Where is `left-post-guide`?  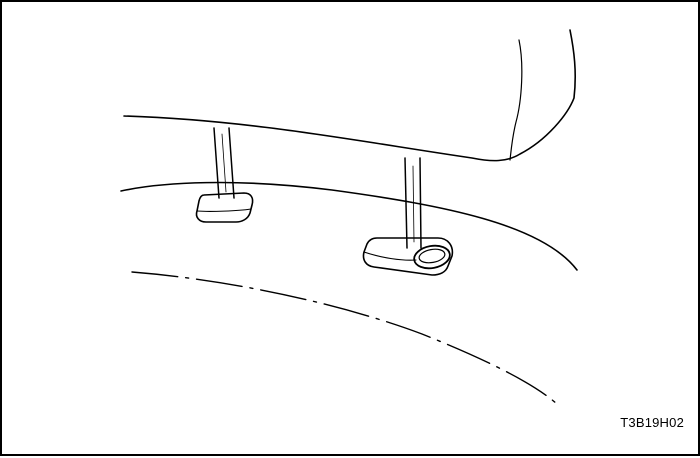
left-post-guide is located at coordinates (224, 207).